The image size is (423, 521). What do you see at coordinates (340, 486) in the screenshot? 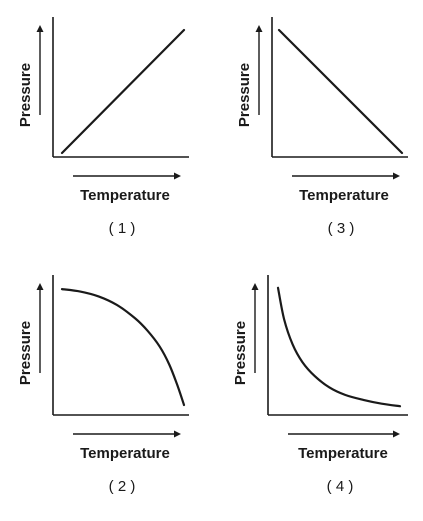
I see `panel-caption: ( 4 )` at bounding box center [340, 486].